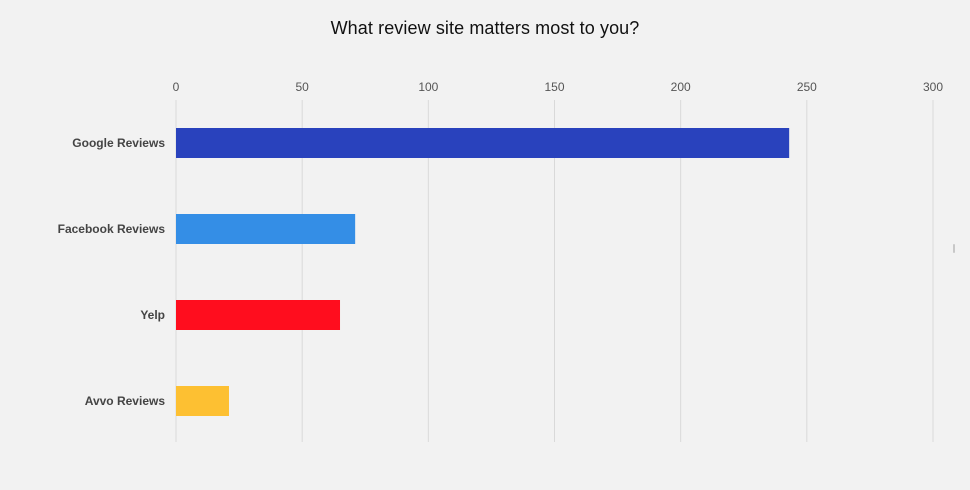 Image resolution: width=970 pixels, height=490 pixels. I want to click on x-tick-label: 0, so click(176, 87).